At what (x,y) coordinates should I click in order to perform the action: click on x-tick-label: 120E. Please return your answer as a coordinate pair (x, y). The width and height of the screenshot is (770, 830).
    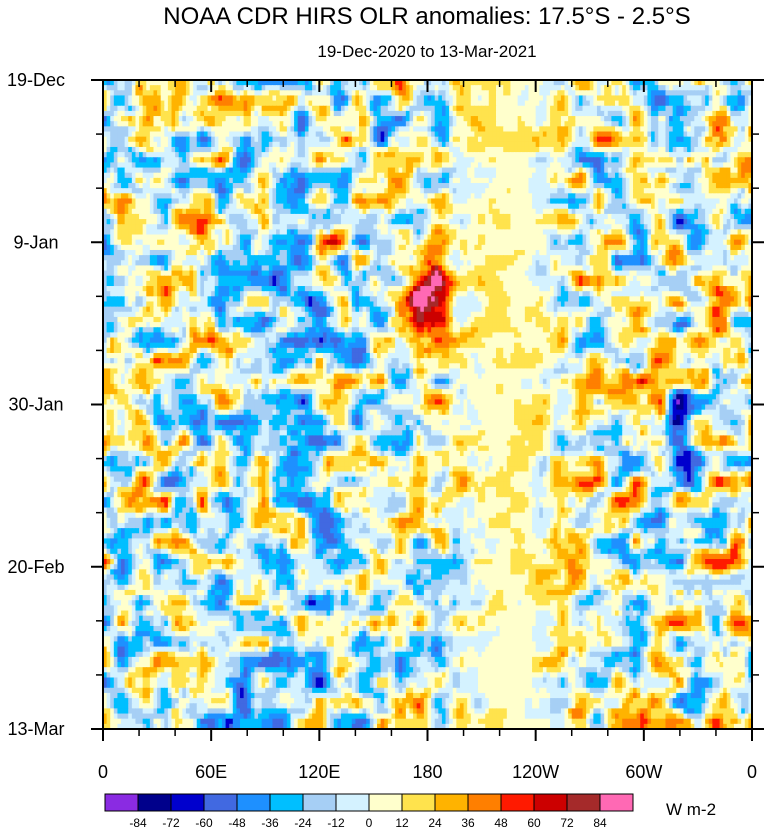
    Looking at the image, I should click on (319, 772).